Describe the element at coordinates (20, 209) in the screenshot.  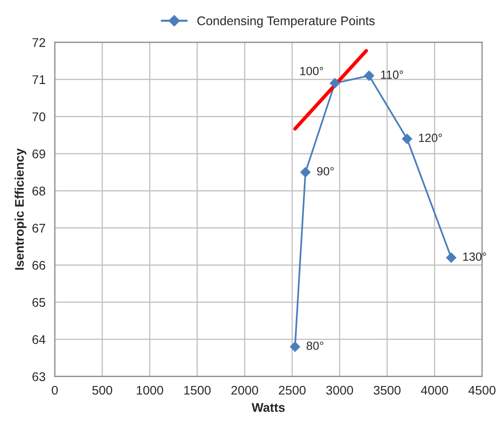
I see `y-axis-title: Isentropic Efficiency` at that location.